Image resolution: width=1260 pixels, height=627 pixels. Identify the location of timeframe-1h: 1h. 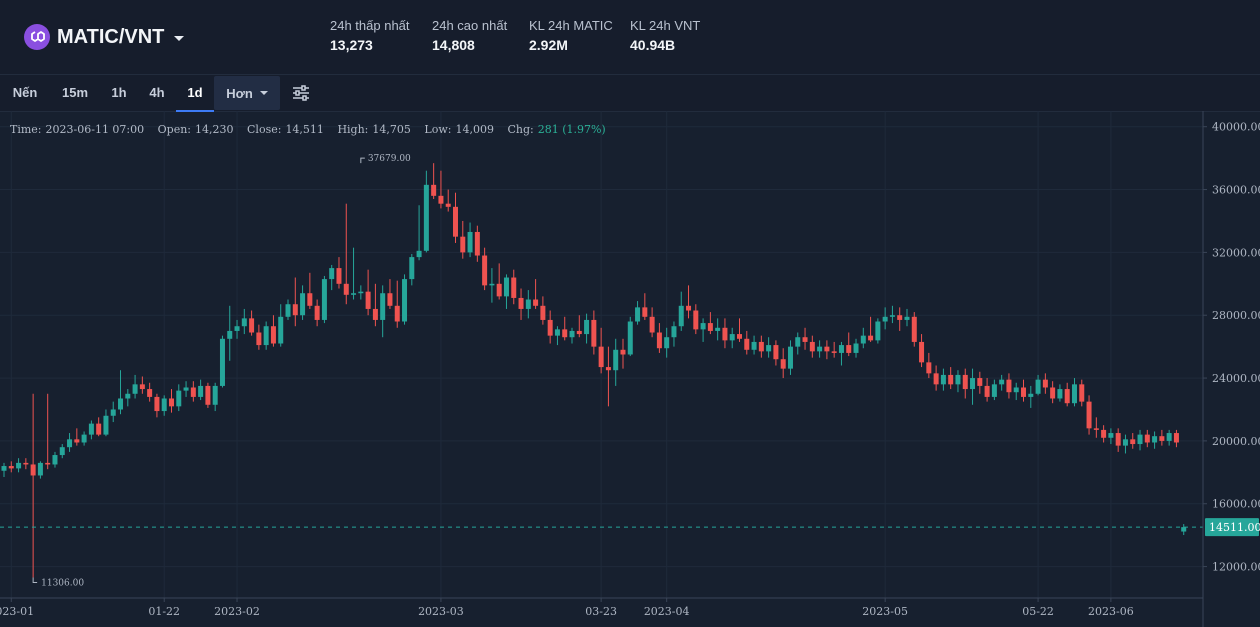
(119, 92).